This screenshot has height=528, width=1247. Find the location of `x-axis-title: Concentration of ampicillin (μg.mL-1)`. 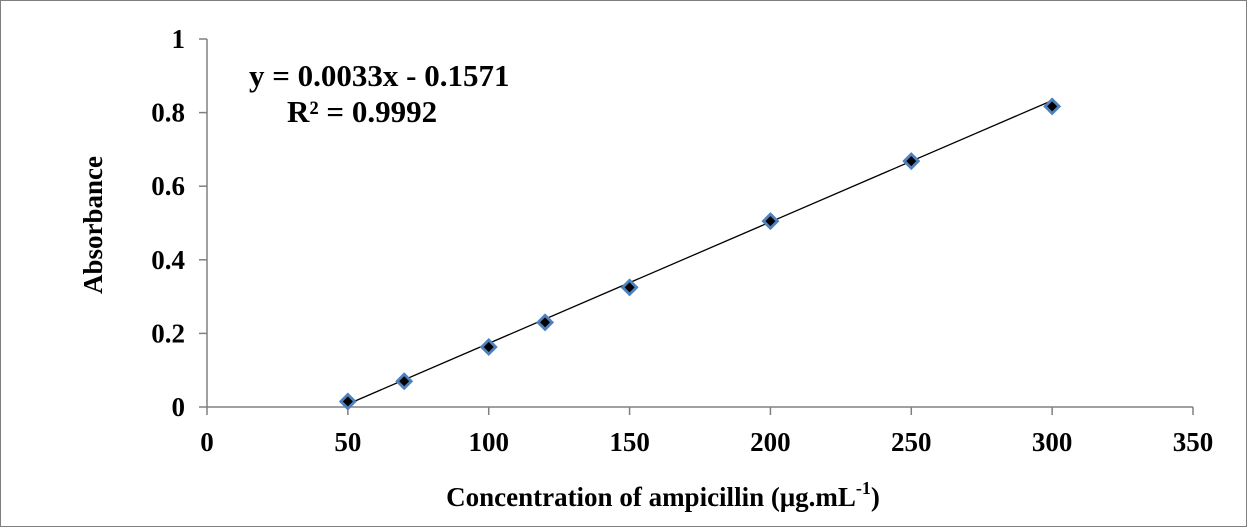

x-axis-title: Concentration of ampicillin (μg.mL-1) is located at coordinates (663, 495).